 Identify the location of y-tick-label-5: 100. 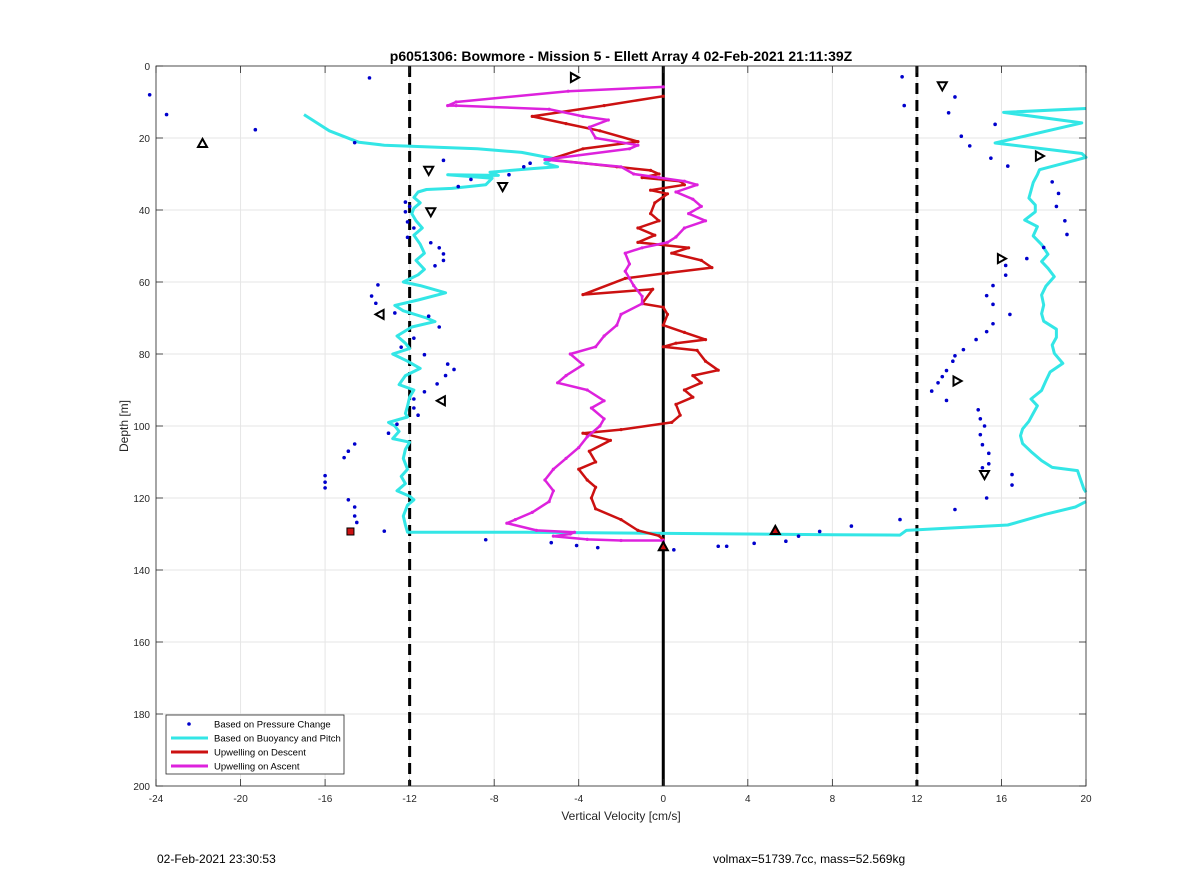
(141, 427).